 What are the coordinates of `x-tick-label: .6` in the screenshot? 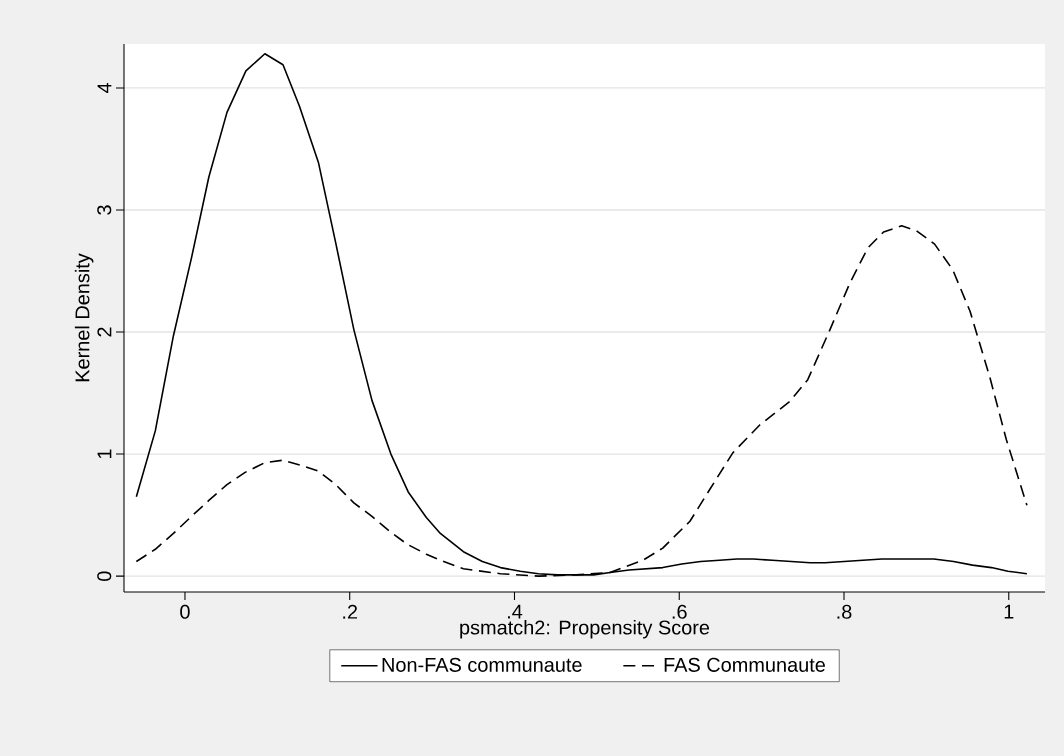 It's located at (679, 611).